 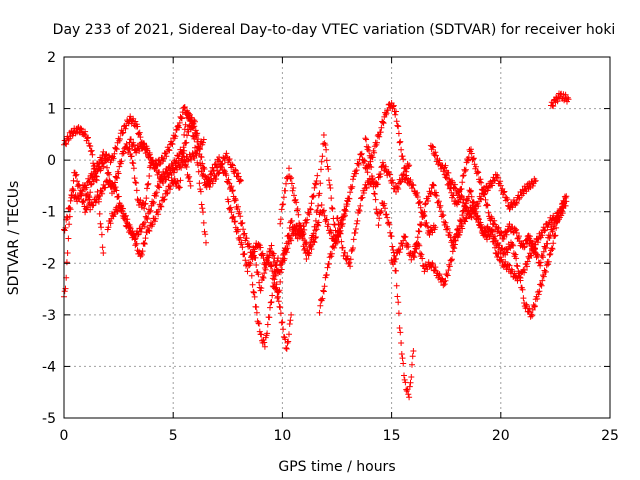 What do you see at coordinates (49, 213) in the screenshot?
I see `y-tick-label: -1` at bounding box center [49, 213].